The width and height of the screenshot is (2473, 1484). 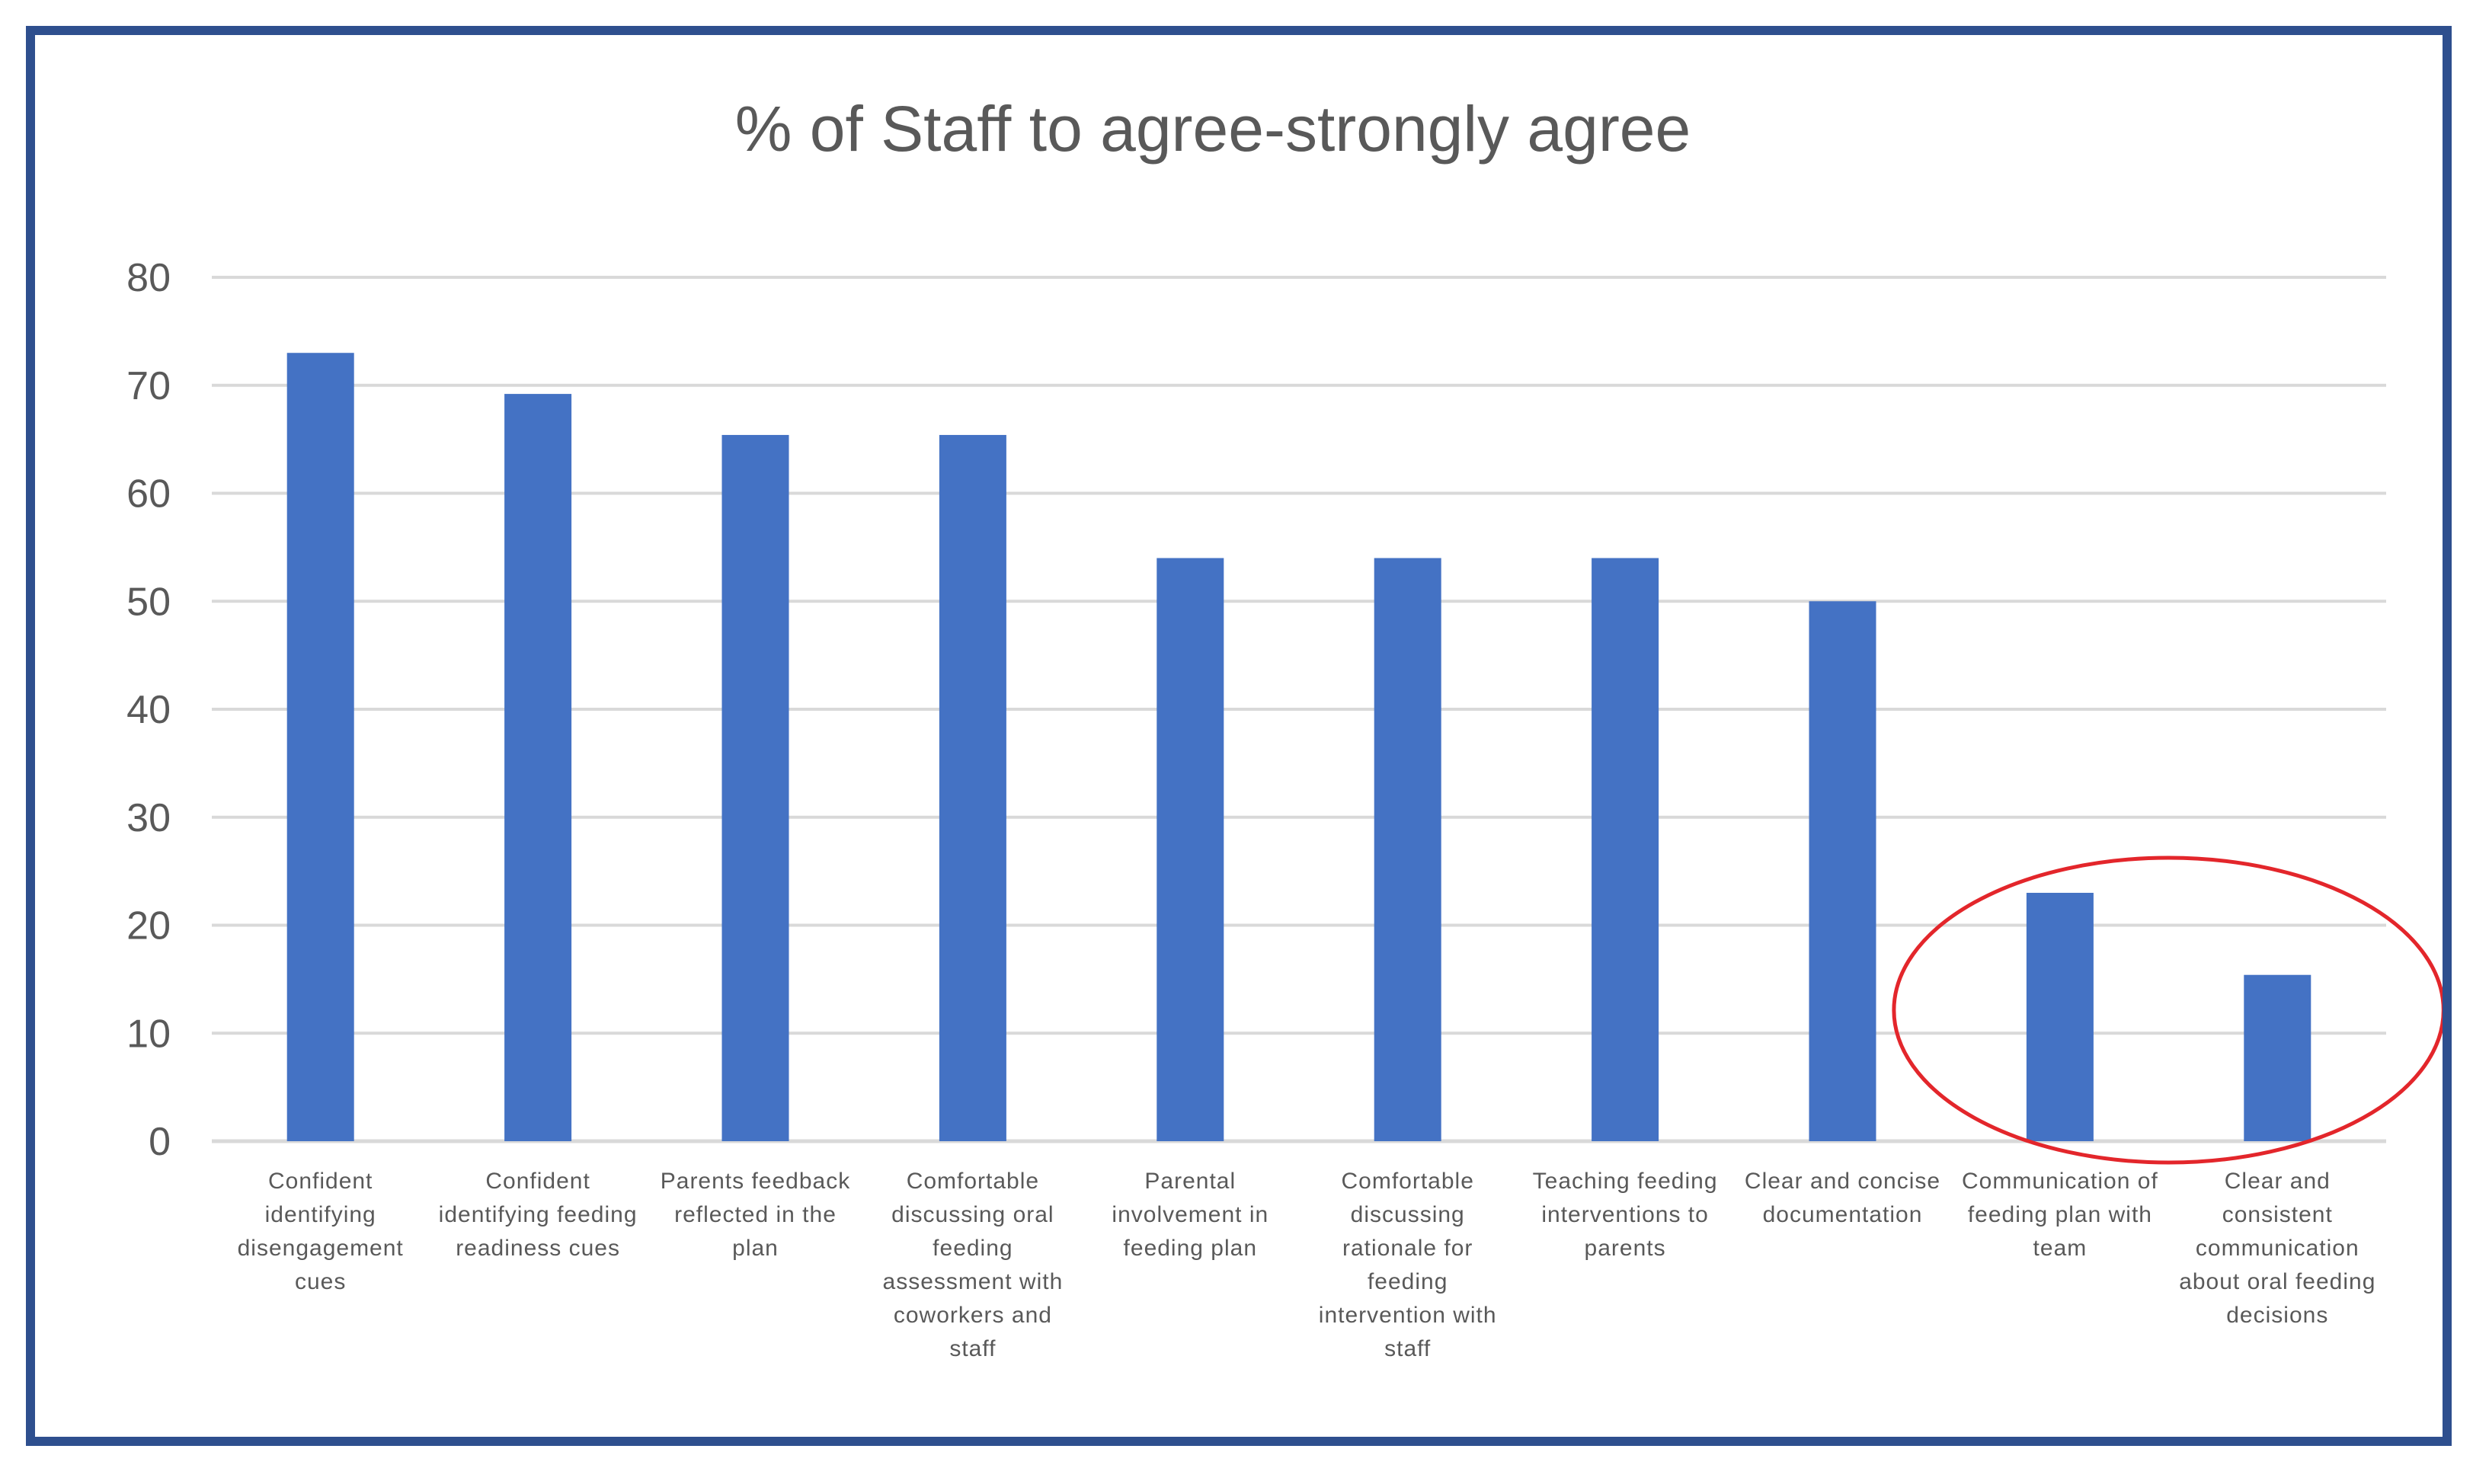 I want to click on highlight-ellipse, so click(x=2167, y=1010).